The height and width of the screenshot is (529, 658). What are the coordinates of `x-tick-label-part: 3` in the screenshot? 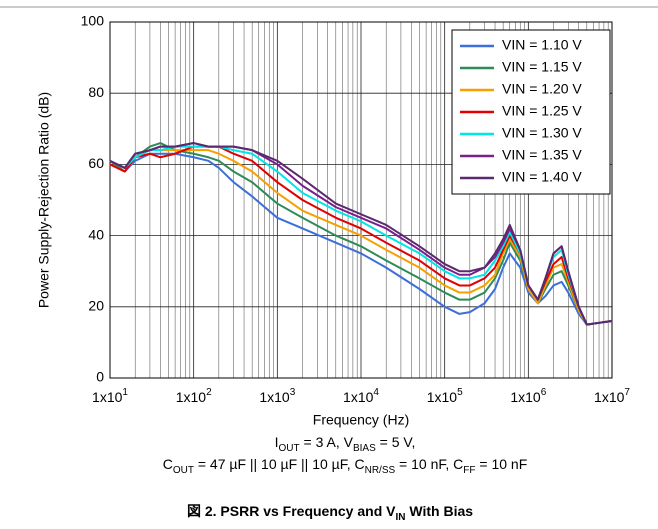 It's located at (293, 392).